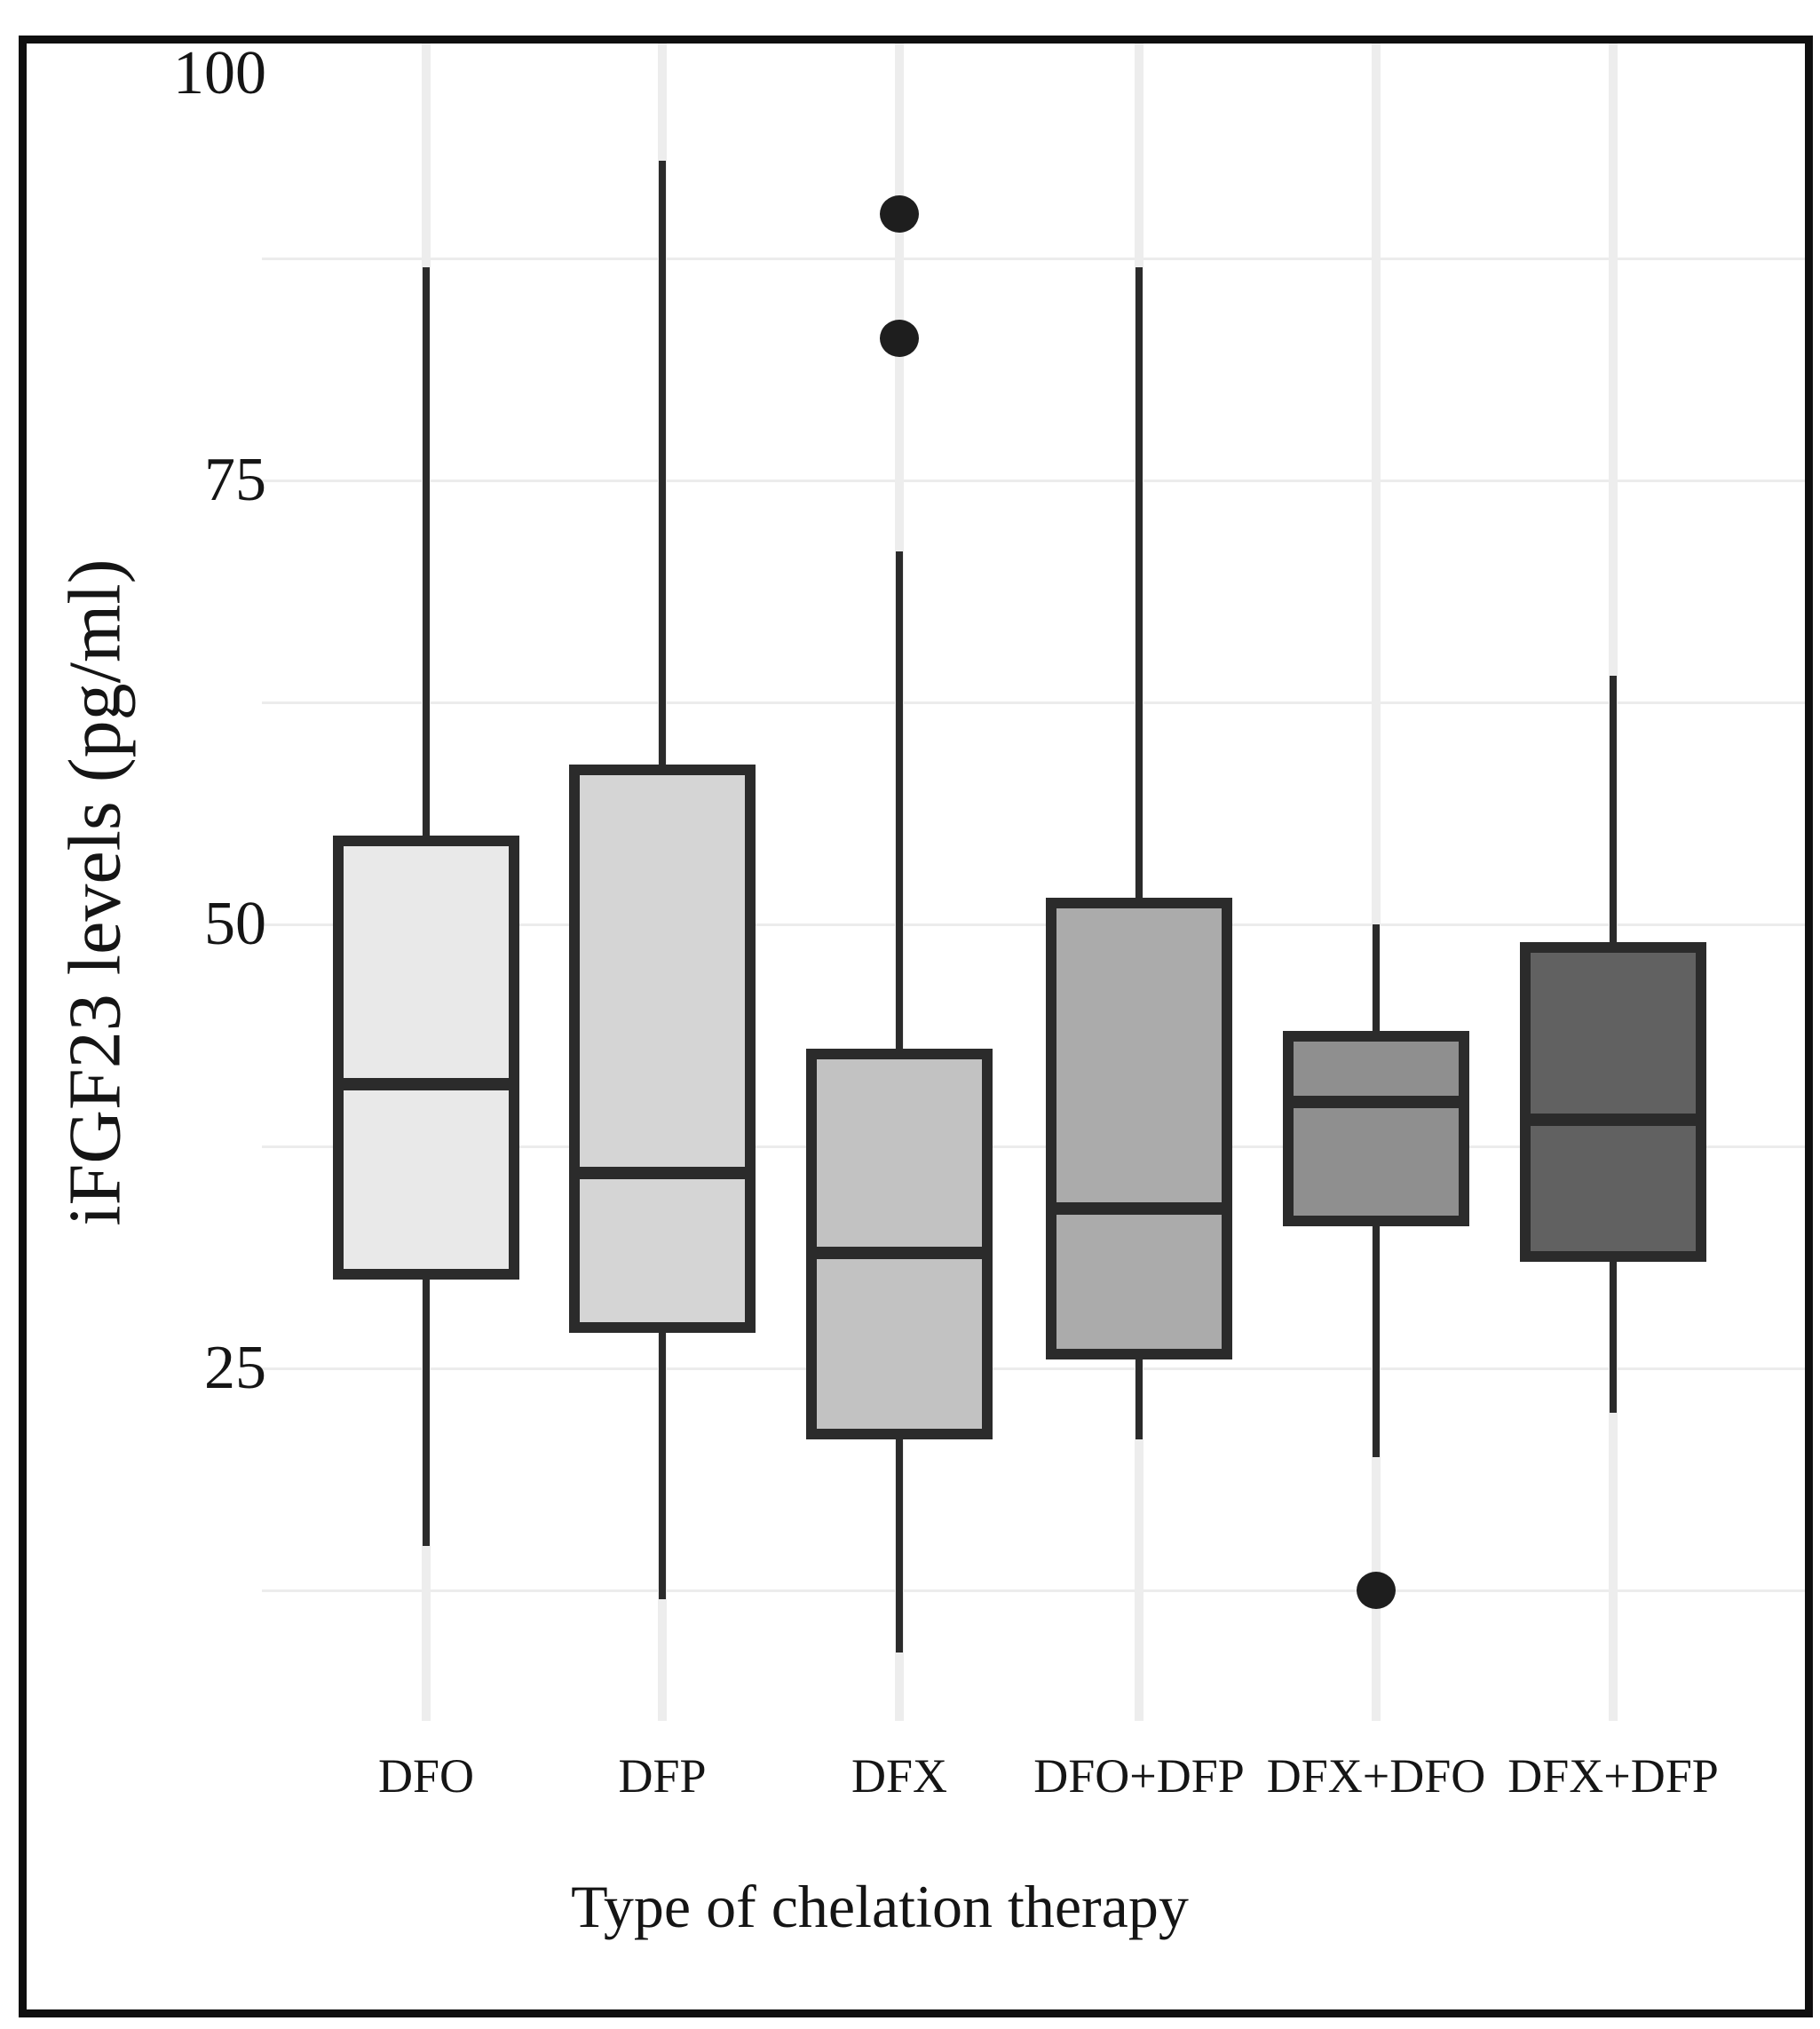 The height and width of the screenshot is (2029, 1820). I want to click on gridline-v, so click(1376, 882).